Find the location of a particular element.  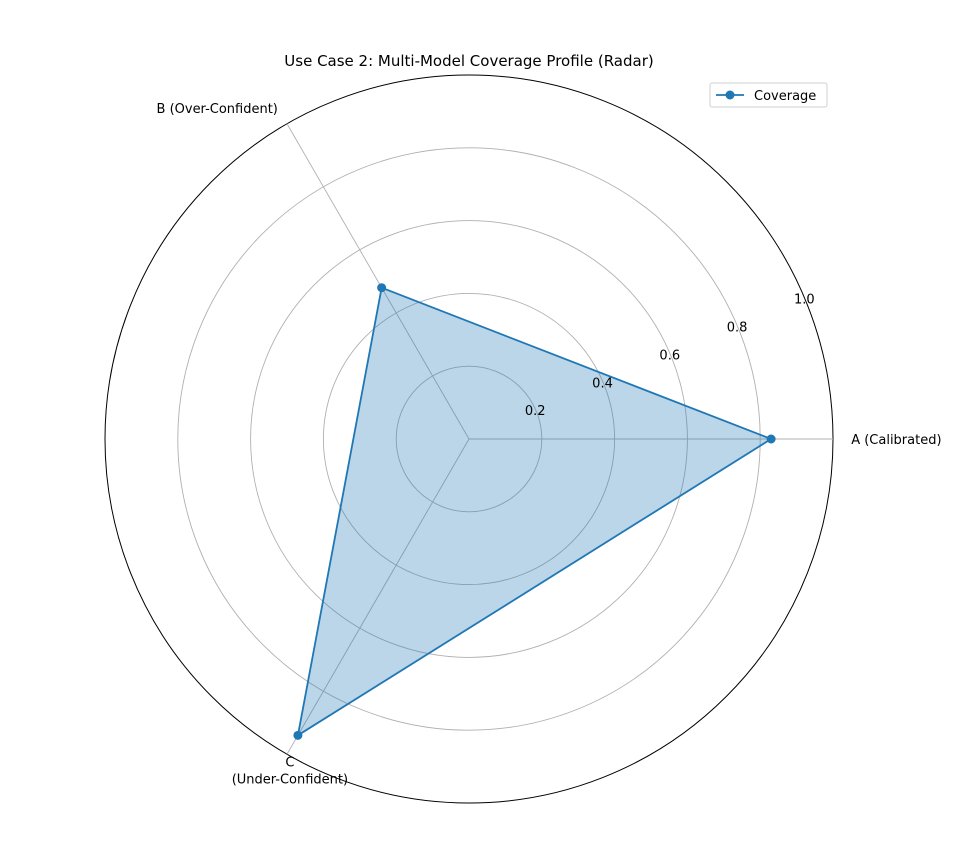

radial-tick-label: 0.8 is located at coordinates (737, 328).